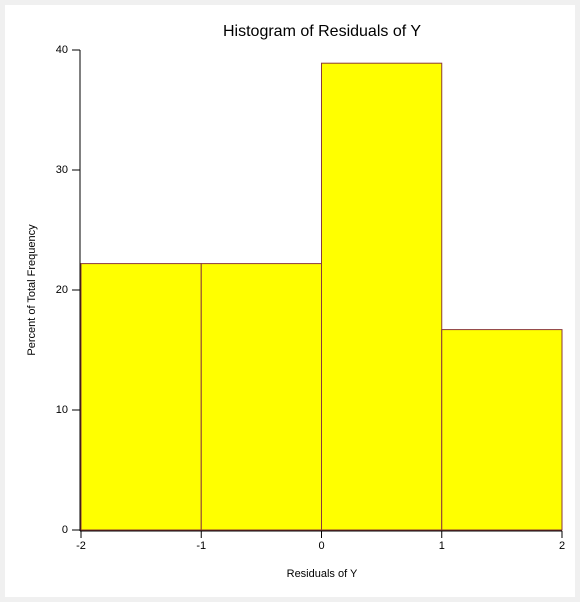 The width and height of the screenshot is (580, 602). I want to click on y-tick-label: 40, so click(62, 50).